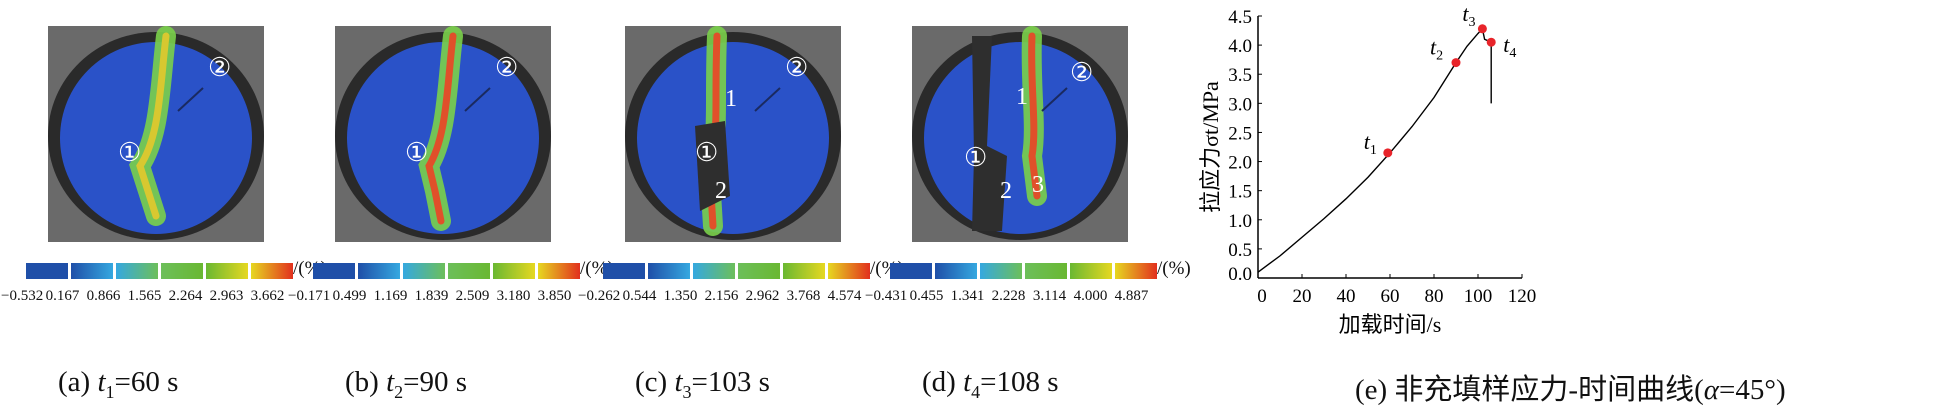 The image size is (1948, 414). Describe the element at coordinates (110, 391) in the screenshot. I see `caption-sub: 1` at that location.